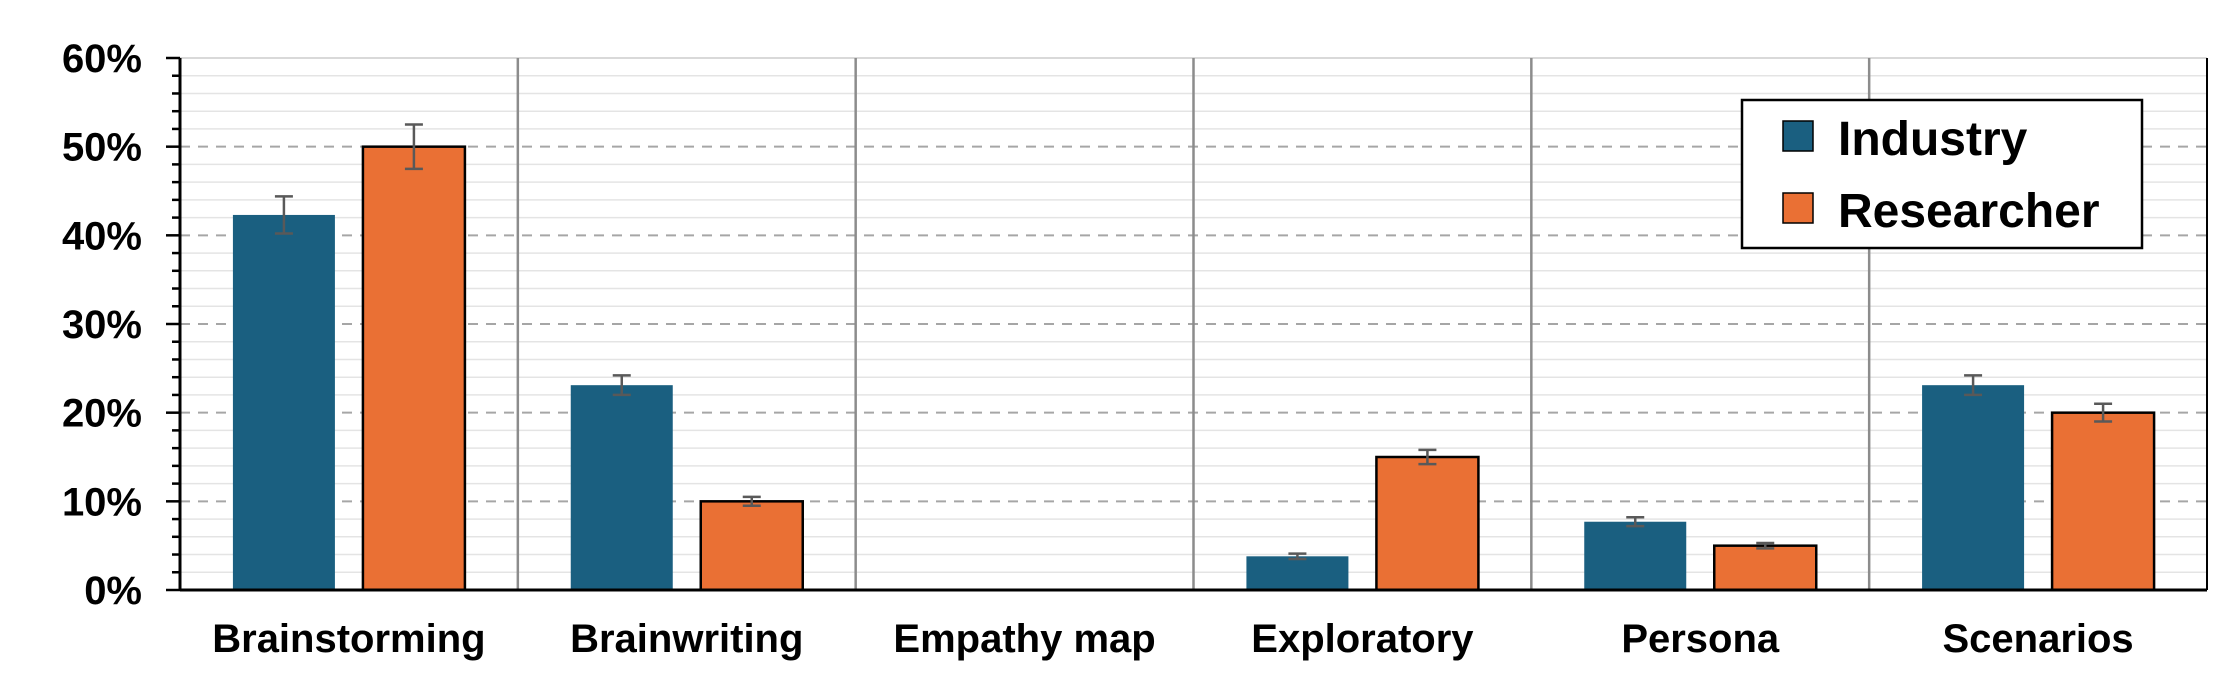 This screenshot has width=2230, height=691. I want to click on y-tick-label: 10%, so click(102, 502).